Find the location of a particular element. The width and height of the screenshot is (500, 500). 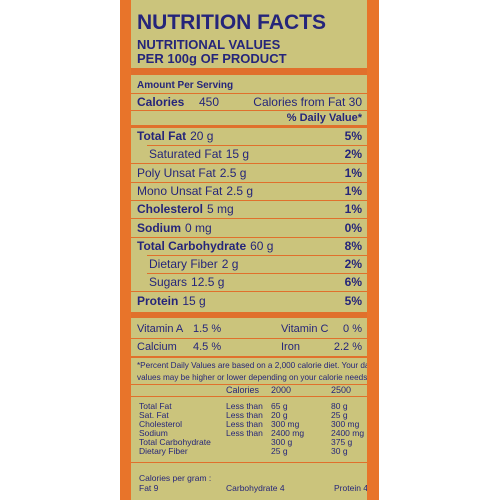

vitamin-name: Vitamin C is located at coordinates (305, 328).